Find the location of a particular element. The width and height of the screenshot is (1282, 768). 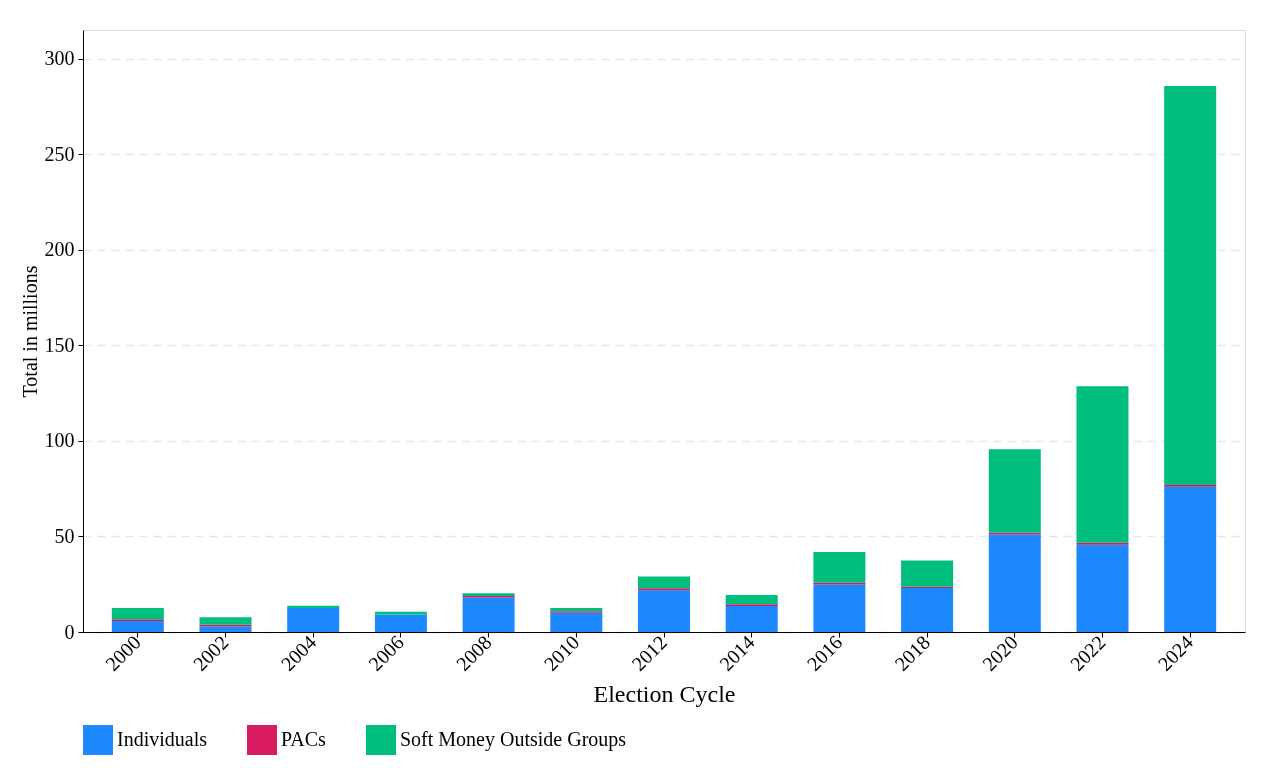

y-axis-title: Total in millions is located at coordinates (29, 331).